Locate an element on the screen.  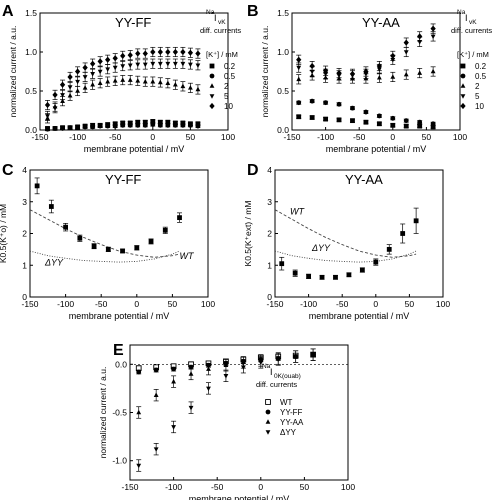
panel-label: A is located at coordinates (8, 11).